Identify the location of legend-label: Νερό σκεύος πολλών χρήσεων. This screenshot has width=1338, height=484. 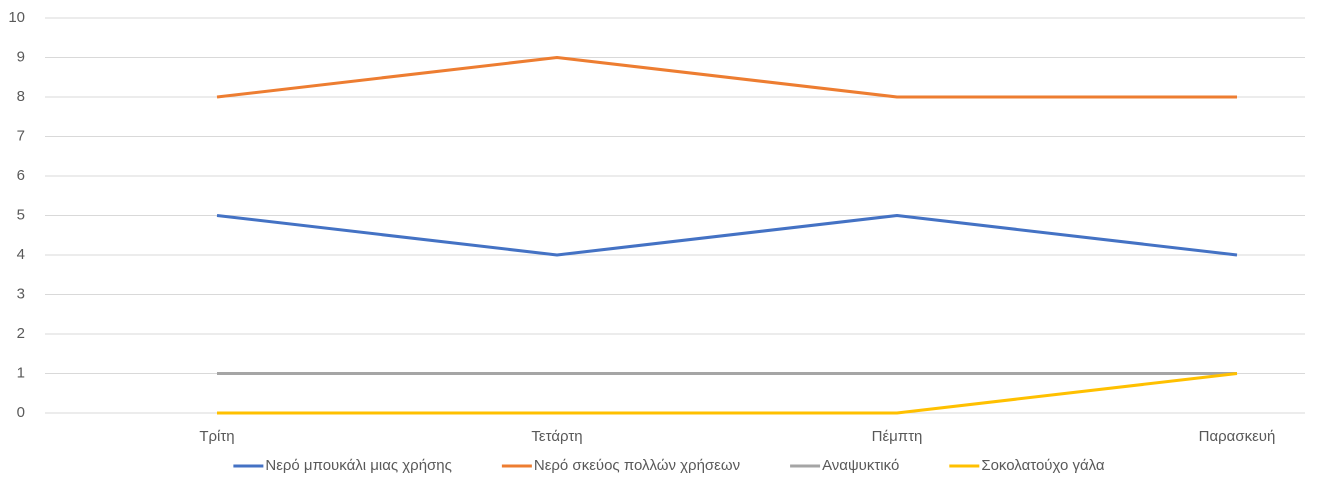
(637, 465).